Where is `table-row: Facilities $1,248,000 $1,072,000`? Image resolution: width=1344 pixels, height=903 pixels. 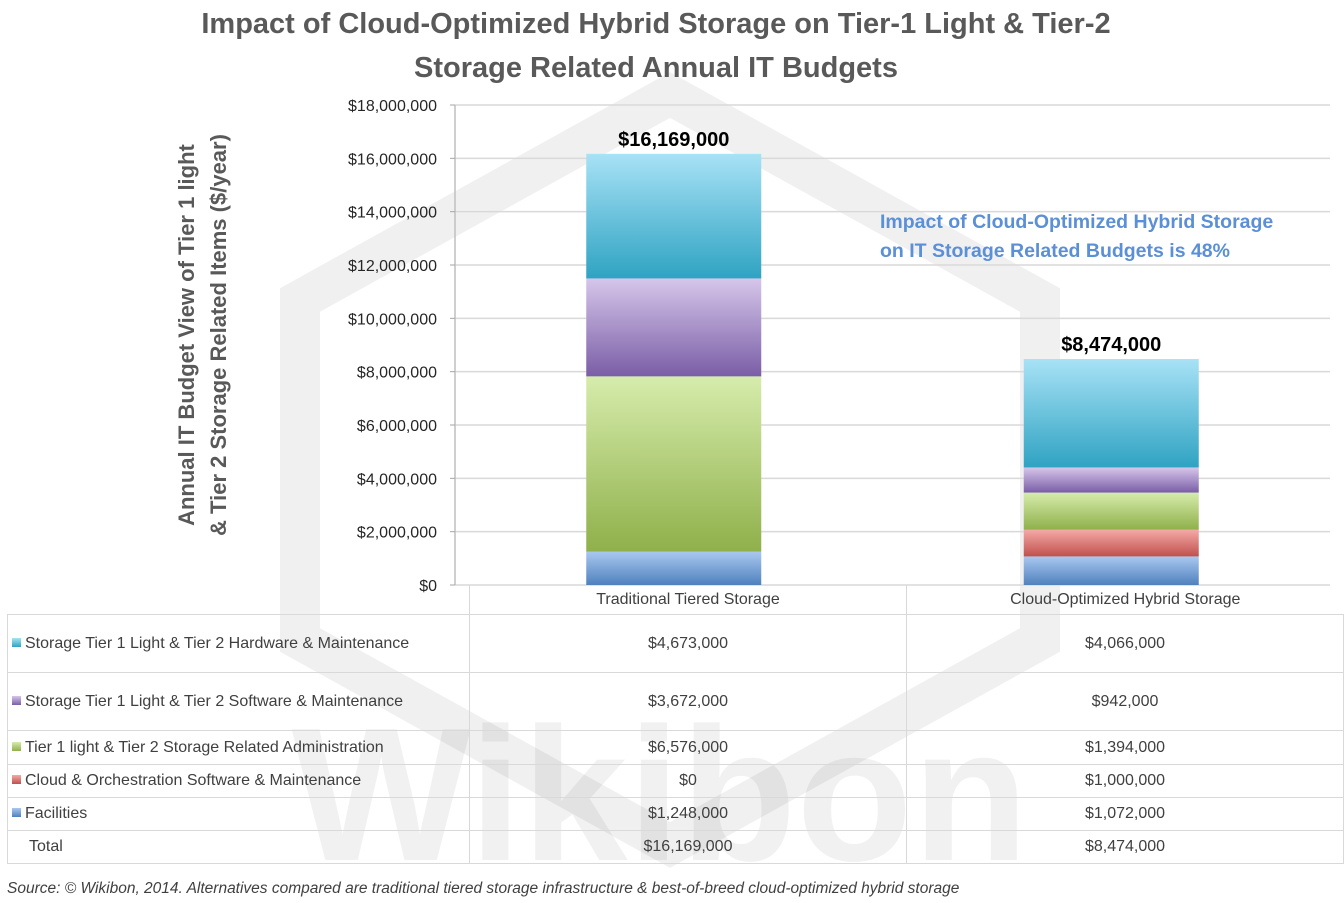
table-row: Facilities $1,248,000 $1,072,000 is located at coordinates (675, 814).